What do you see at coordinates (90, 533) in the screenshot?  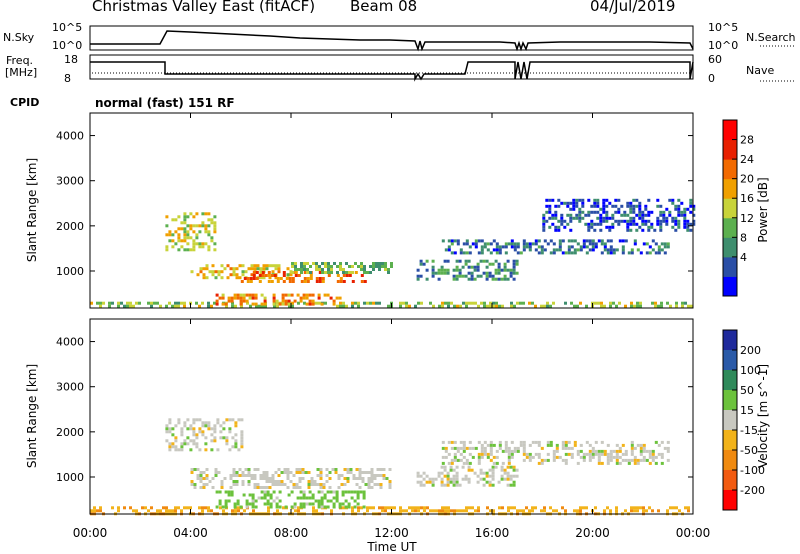 I see `x-tick-label: 00:00` at bounding box center [90, 533].